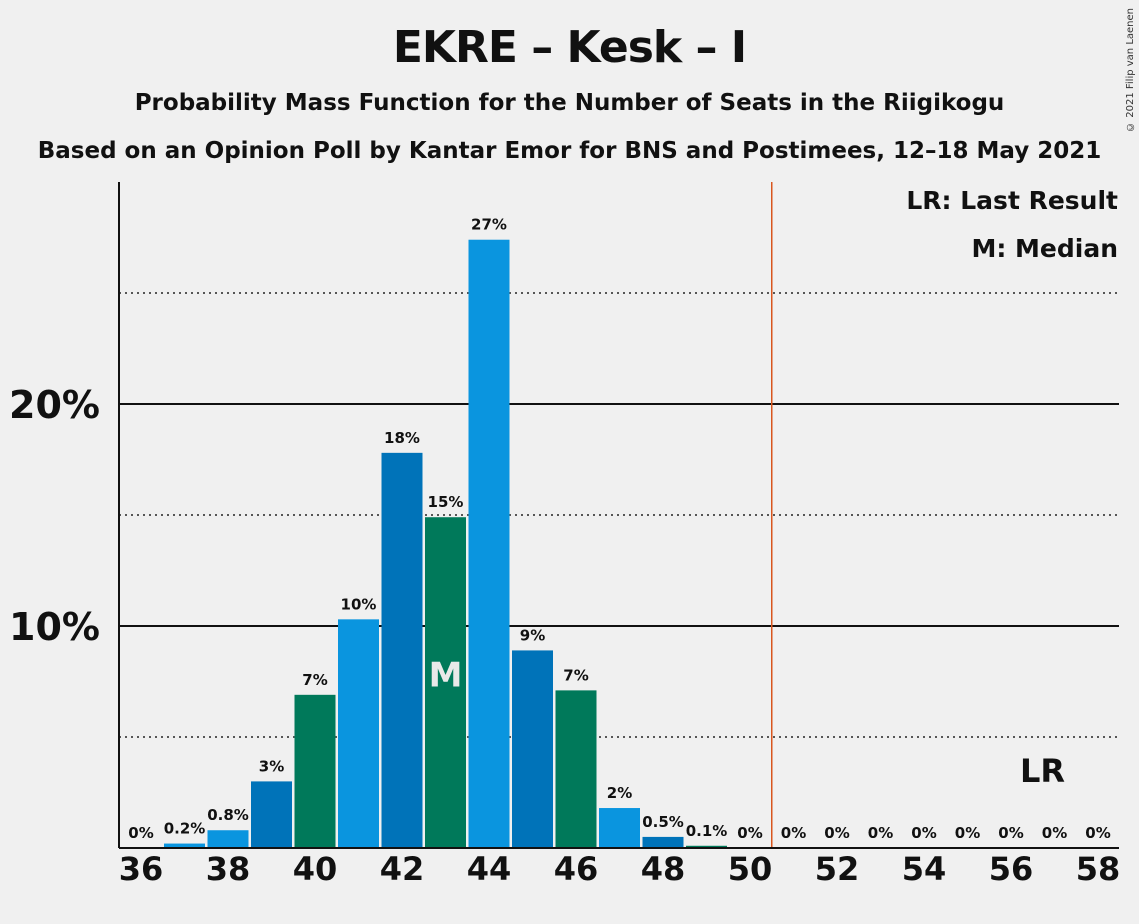 The image size is (1139, 924). I want to click on bar-value-label: 10%, so click(359, 604).